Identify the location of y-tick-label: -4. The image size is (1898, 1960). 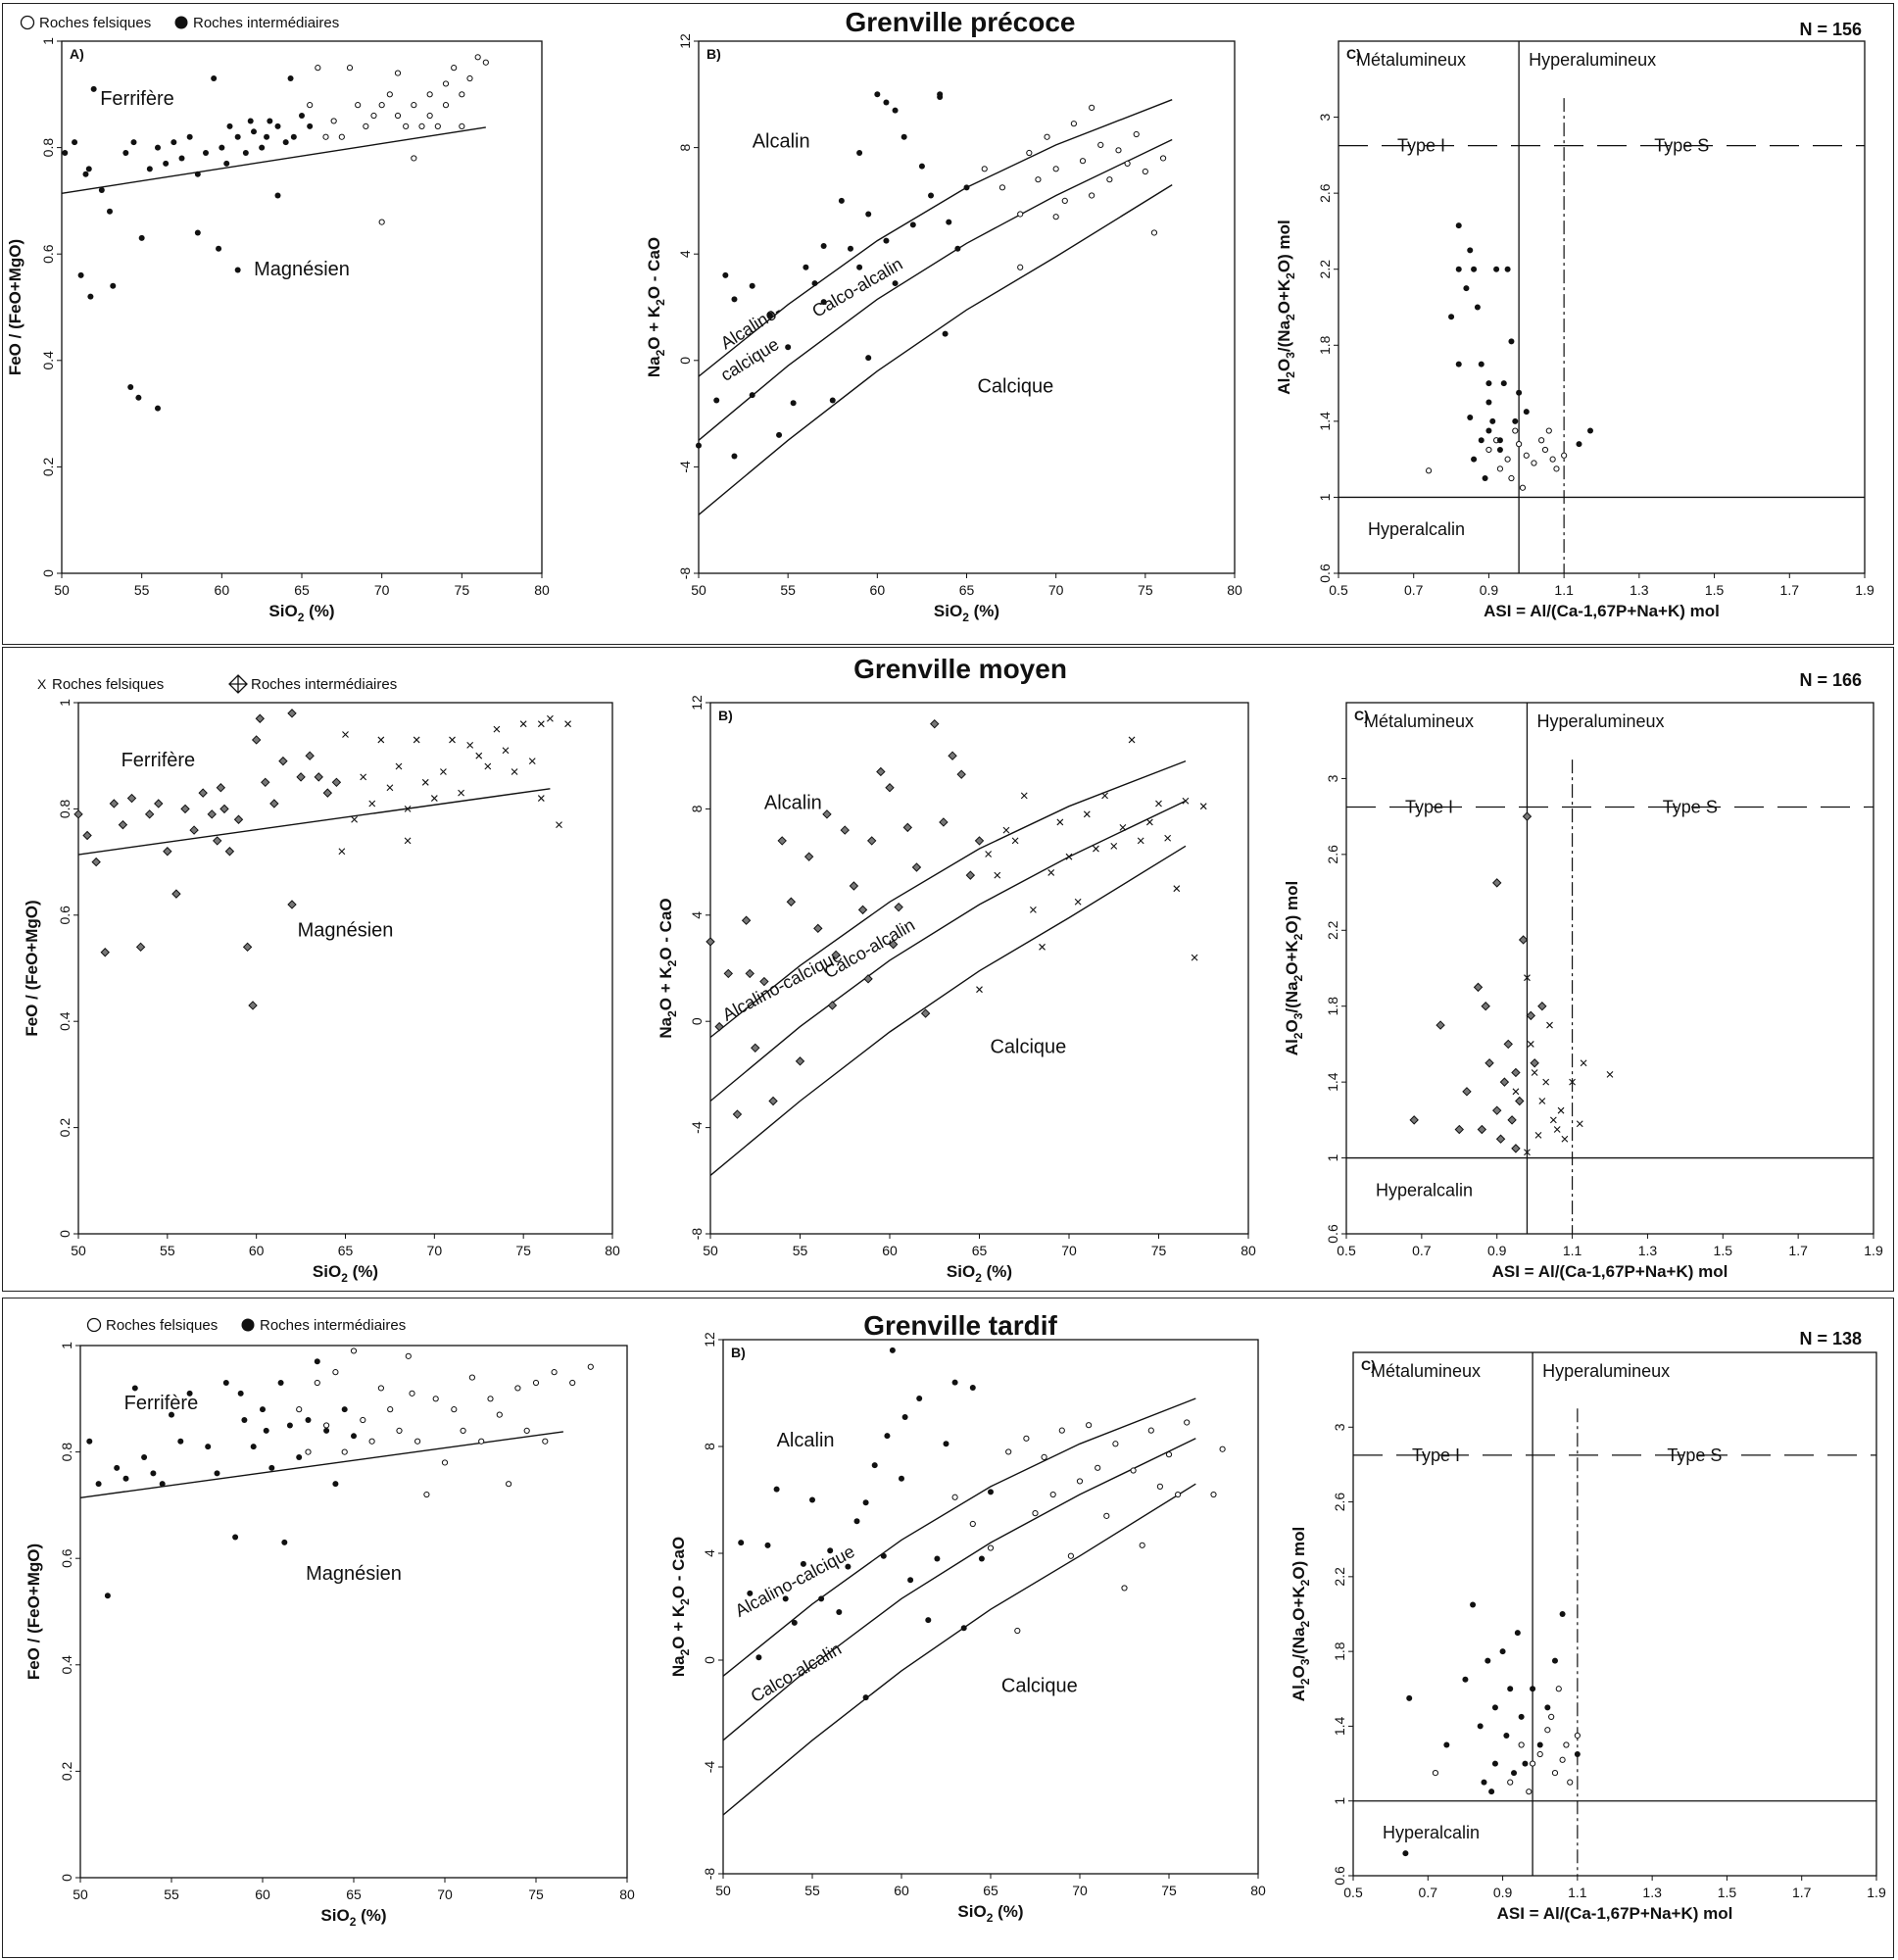
(710, 1767).